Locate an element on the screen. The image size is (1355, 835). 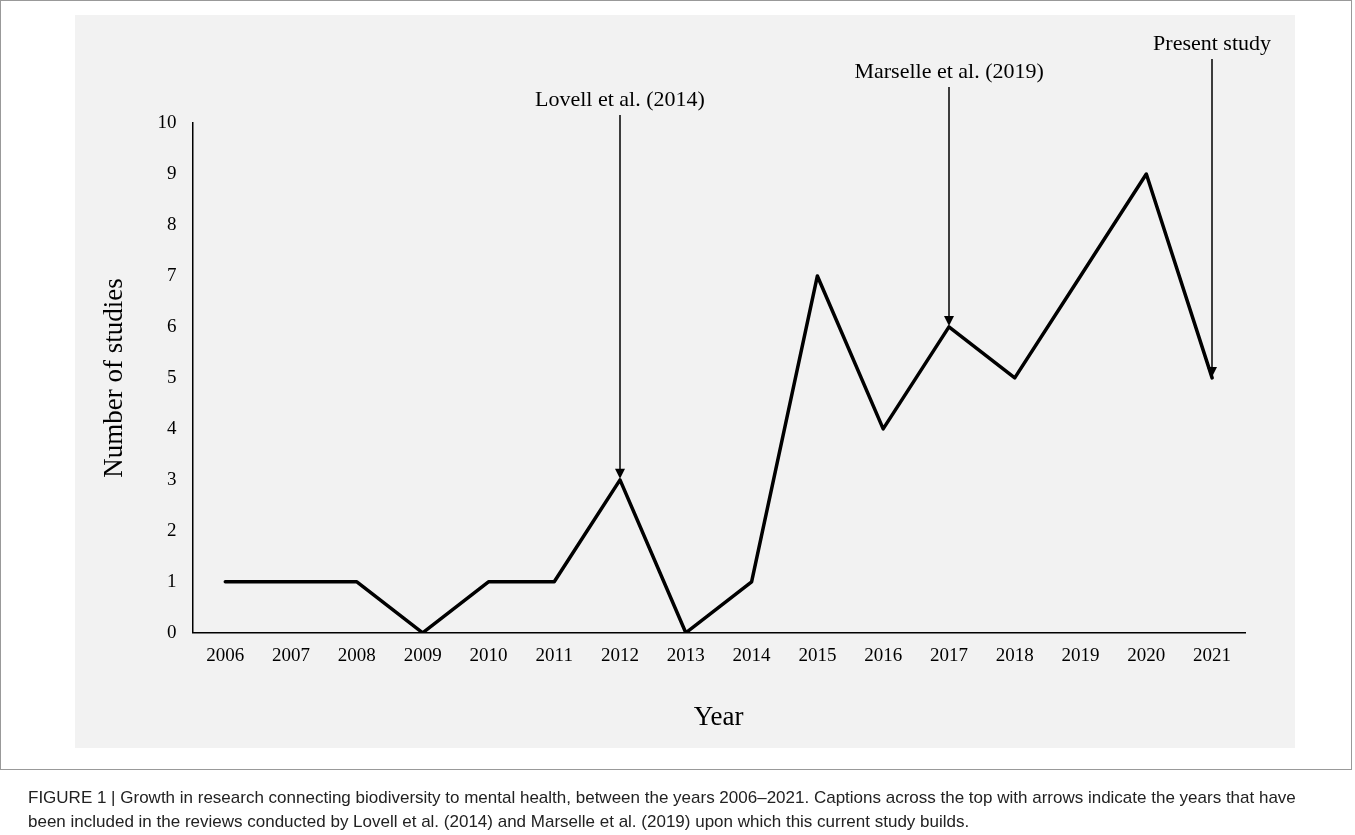
annotation: Marselle et al. (2019) is located at coordinates (949, 70).